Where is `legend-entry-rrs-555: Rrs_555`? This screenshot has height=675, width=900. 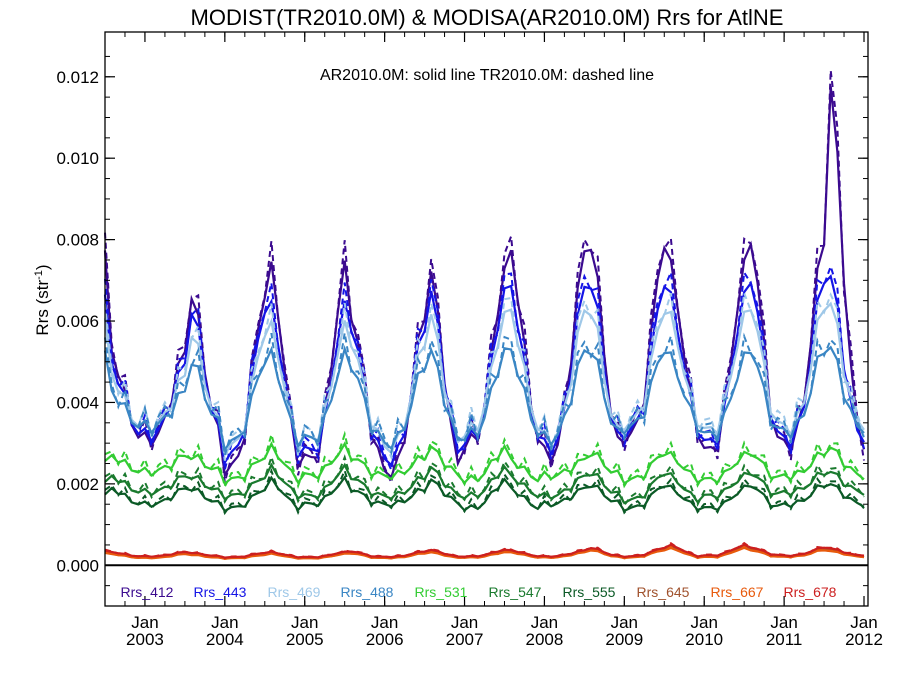 legend-entry-rrs-555: Rrs_555 is located at coordinates (589, 592).